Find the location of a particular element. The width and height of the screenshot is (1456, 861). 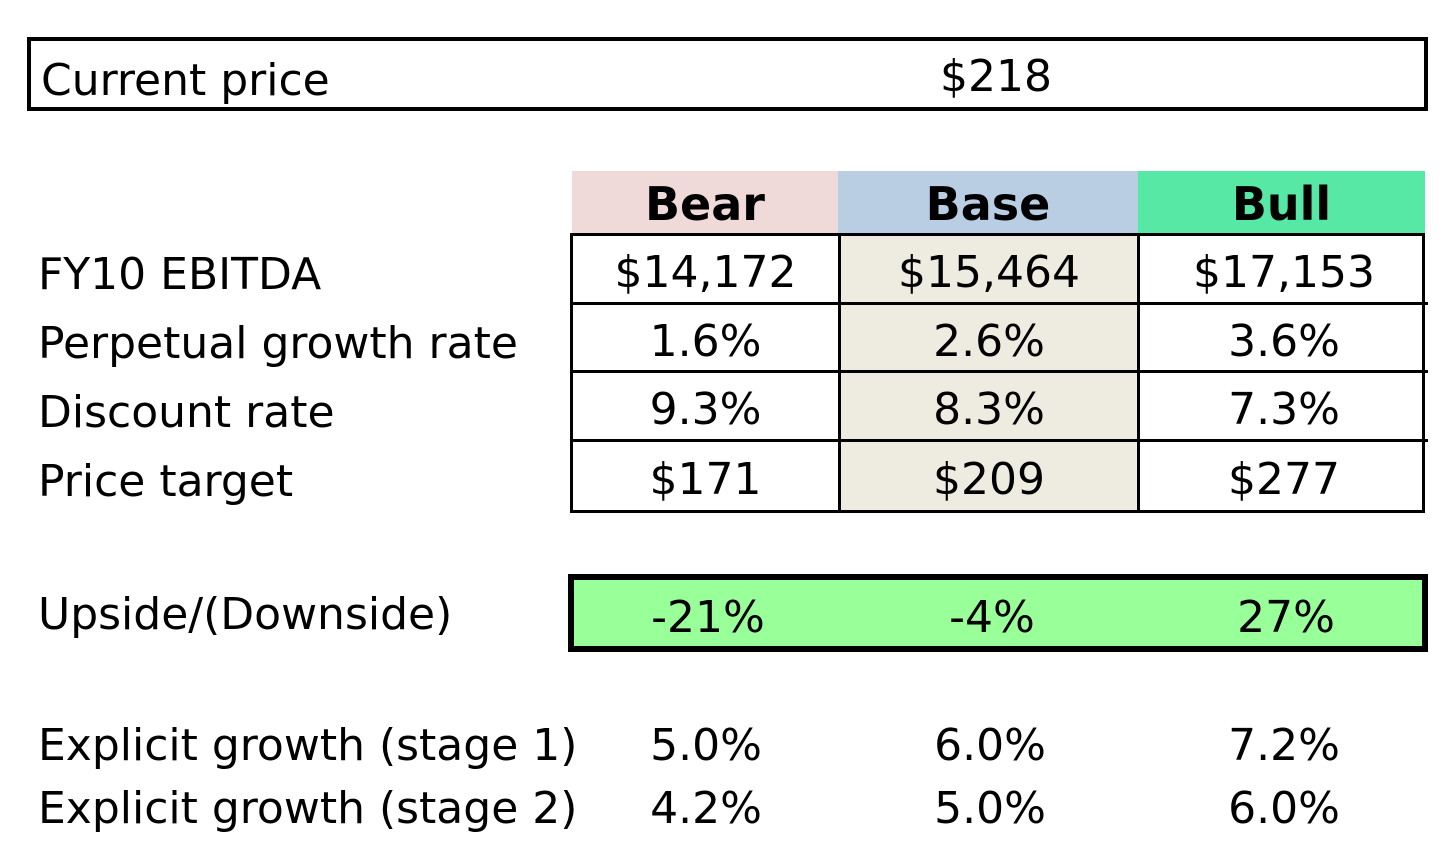

upside-value-base: -4% is located at coordinates (992, 617).